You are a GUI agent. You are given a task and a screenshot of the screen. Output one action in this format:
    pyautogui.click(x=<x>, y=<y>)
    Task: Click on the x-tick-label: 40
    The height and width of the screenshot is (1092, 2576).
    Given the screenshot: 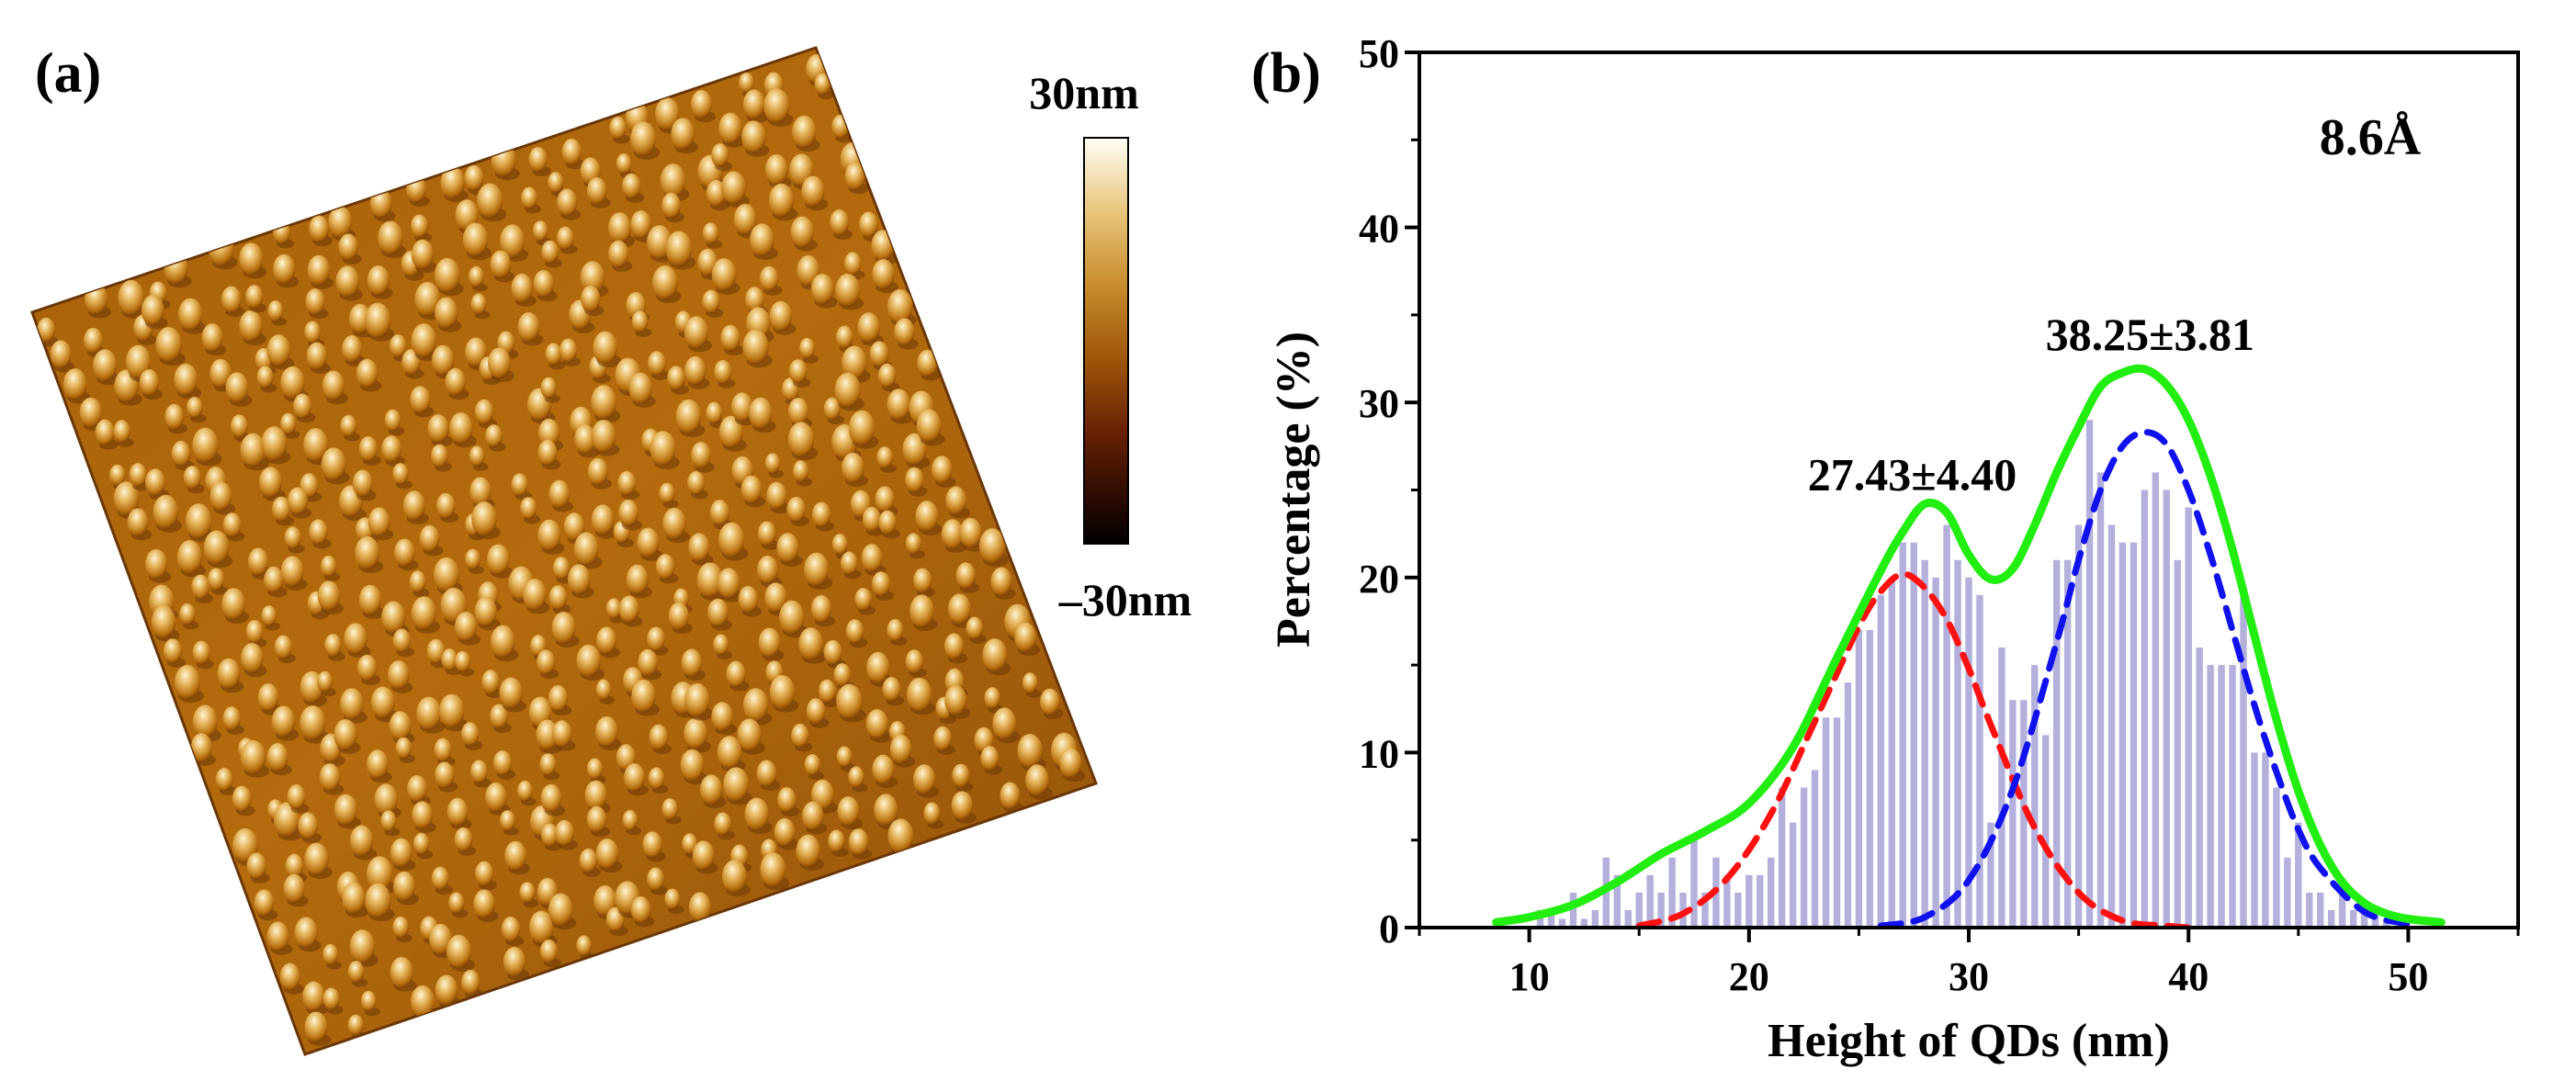 What is the action you would take?
    pyautogui.click(x=2188, y=976)
    